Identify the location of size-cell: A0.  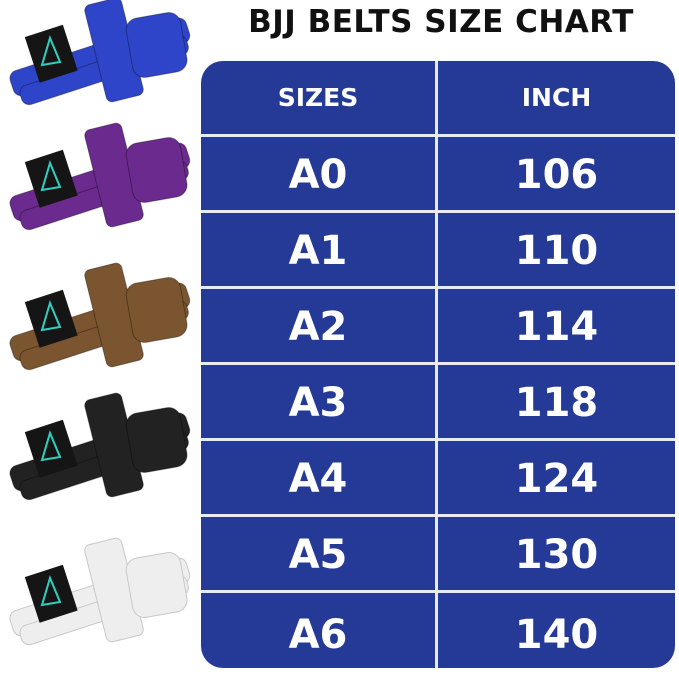
(319, 175).